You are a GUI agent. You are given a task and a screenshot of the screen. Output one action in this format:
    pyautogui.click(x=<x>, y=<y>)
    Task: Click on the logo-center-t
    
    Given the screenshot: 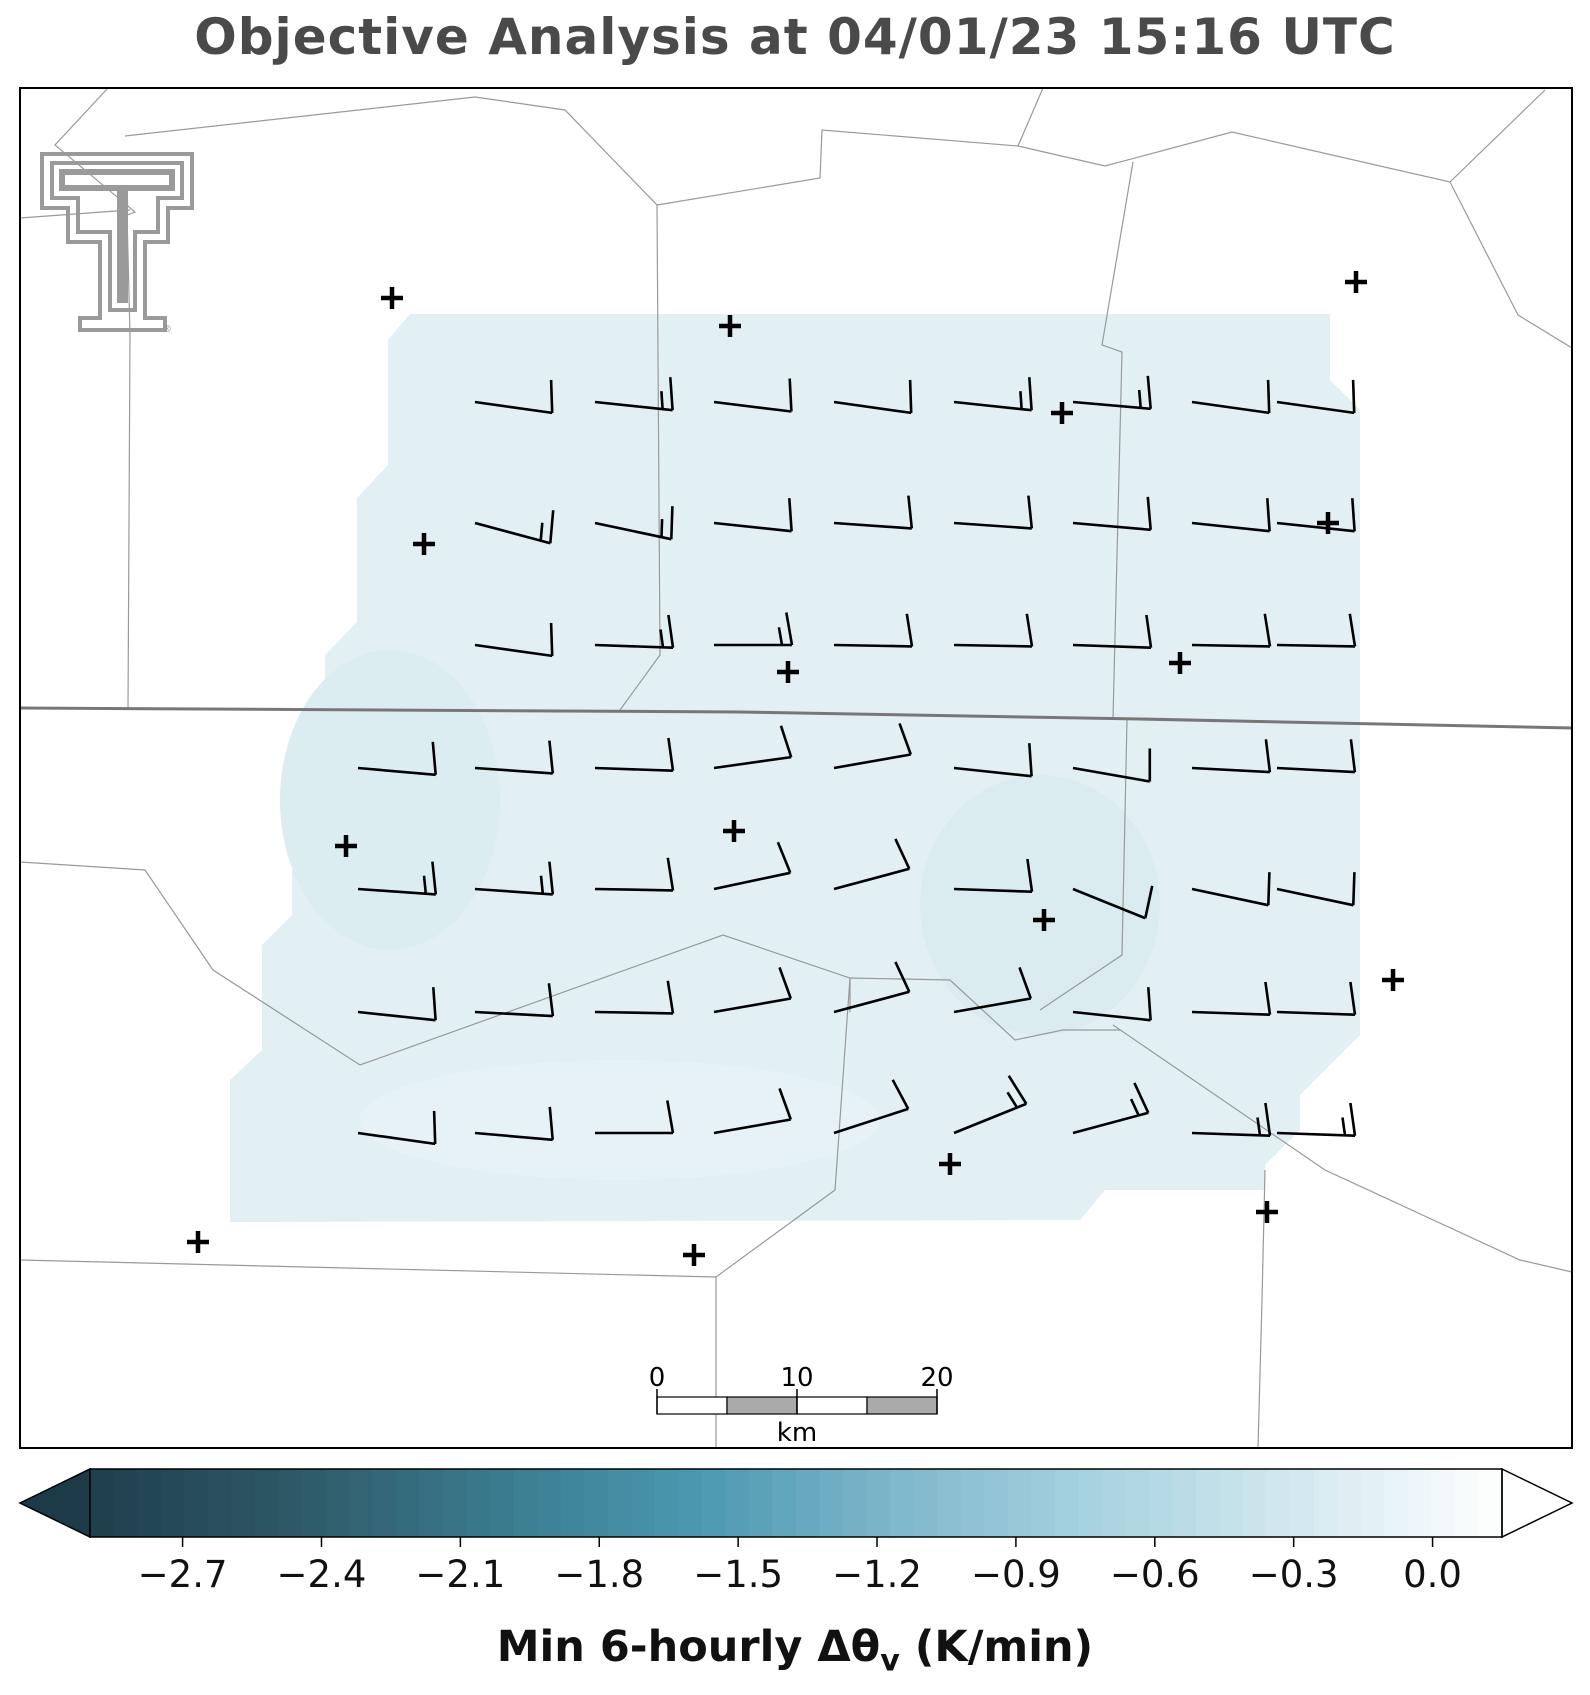 What is the action you would take?
    pyautogui.click(x=117, y=236)
    